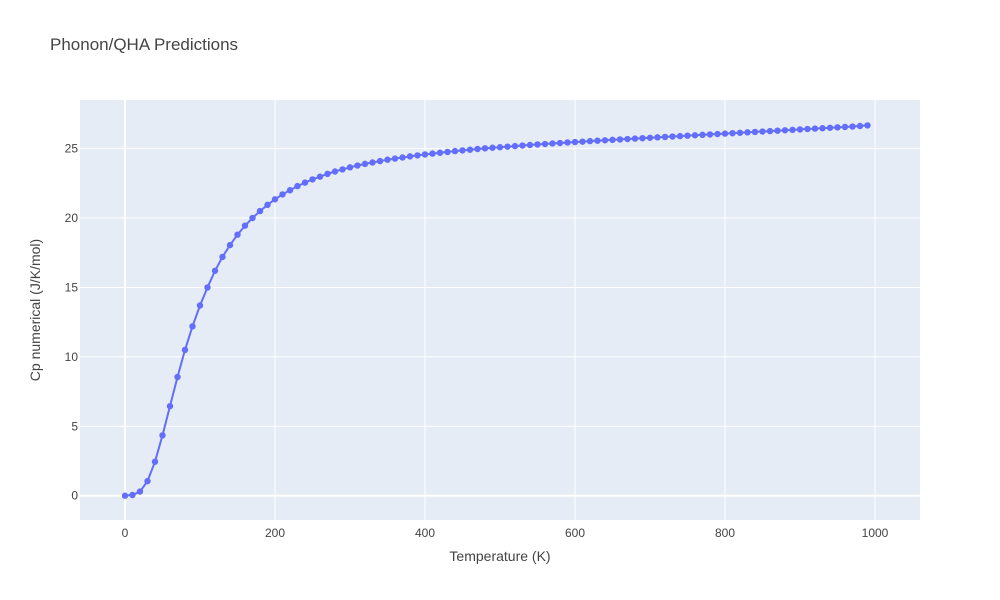 The height and width of the screenshot is (600, 1000). What do you see at coordinates (499, 556) in the screenshot?
I see `x-axis-title: Temperature (K)` at bounding box center [499, 556].